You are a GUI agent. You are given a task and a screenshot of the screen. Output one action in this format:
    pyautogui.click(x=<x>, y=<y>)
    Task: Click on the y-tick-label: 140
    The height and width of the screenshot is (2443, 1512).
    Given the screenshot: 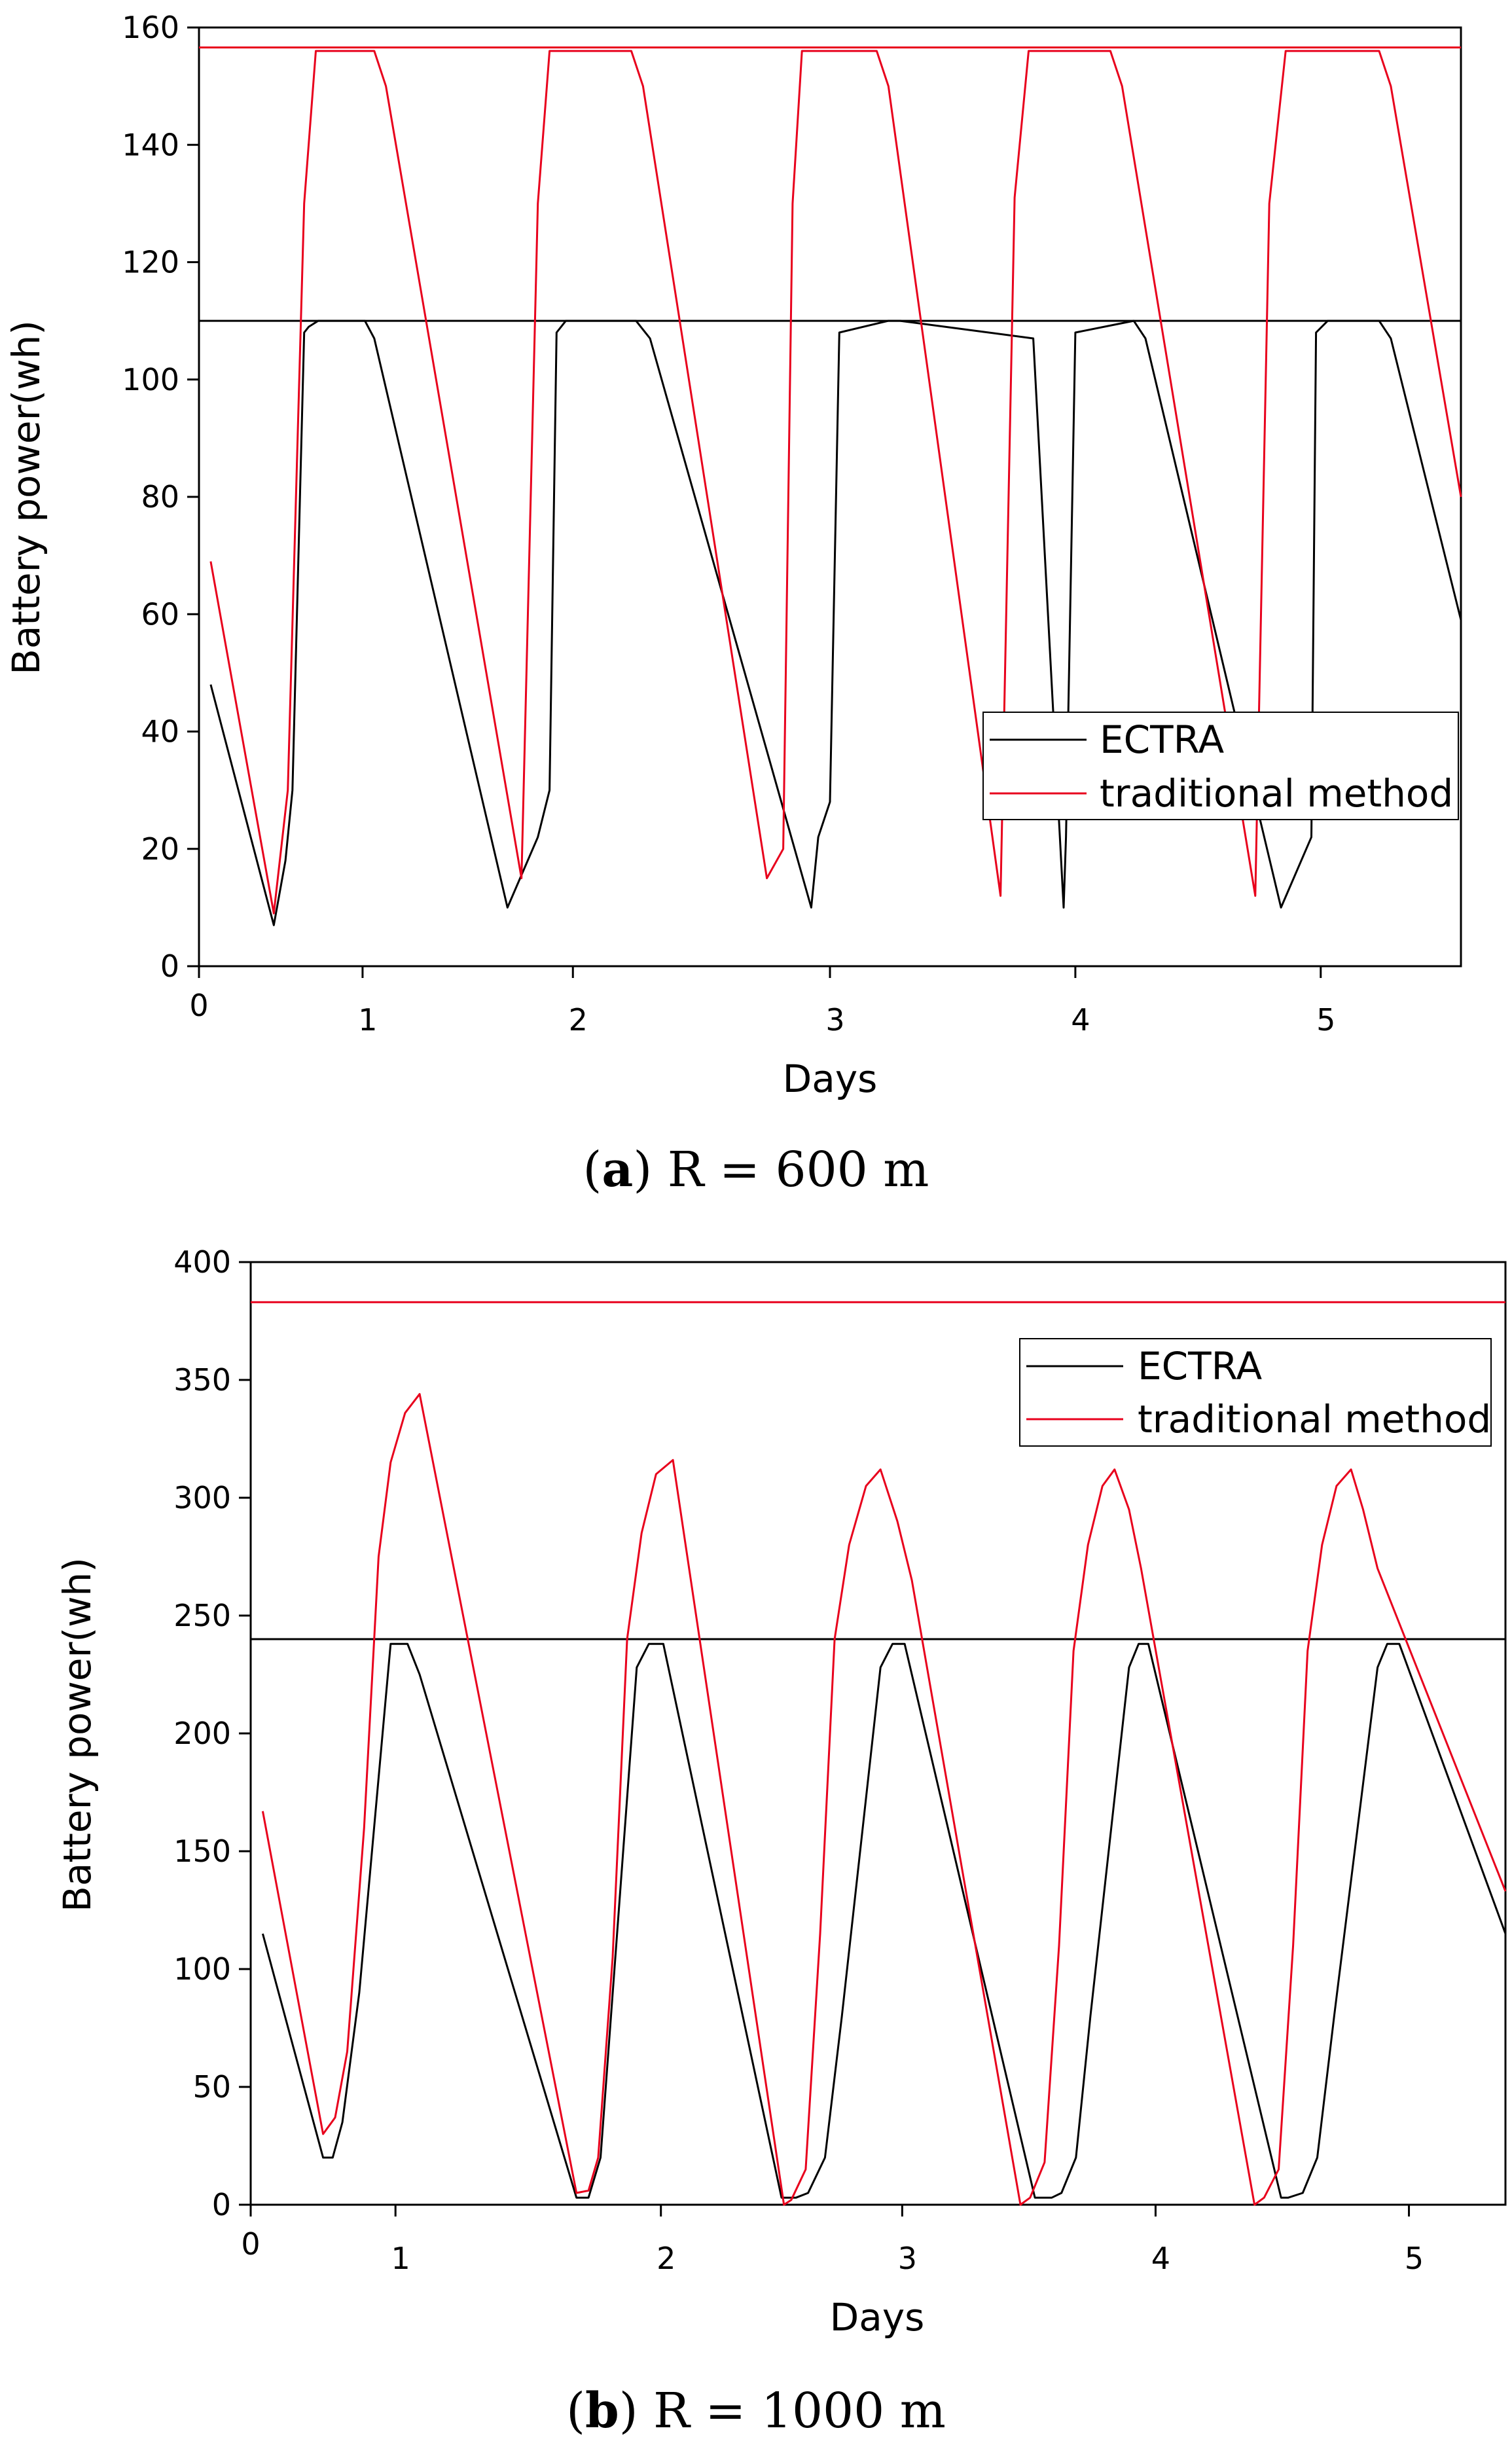 What is the action you would take?
    pyautogui.click(x=150, y=144)
    